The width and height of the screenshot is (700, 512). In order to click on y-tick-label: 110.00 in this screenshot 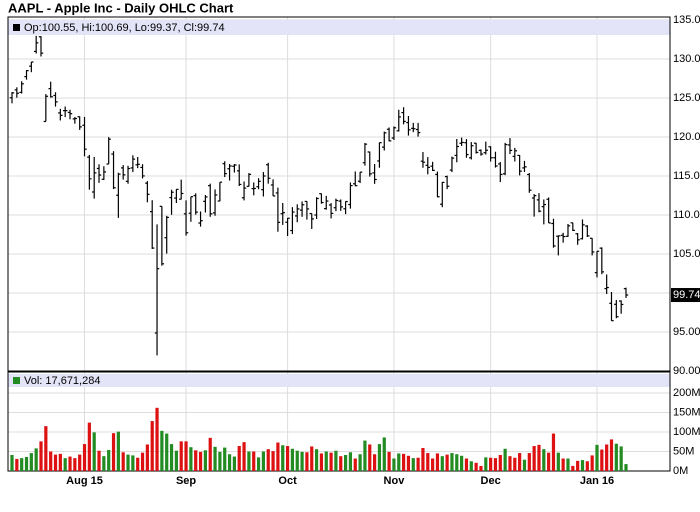, I will do `click(686, 215)`.